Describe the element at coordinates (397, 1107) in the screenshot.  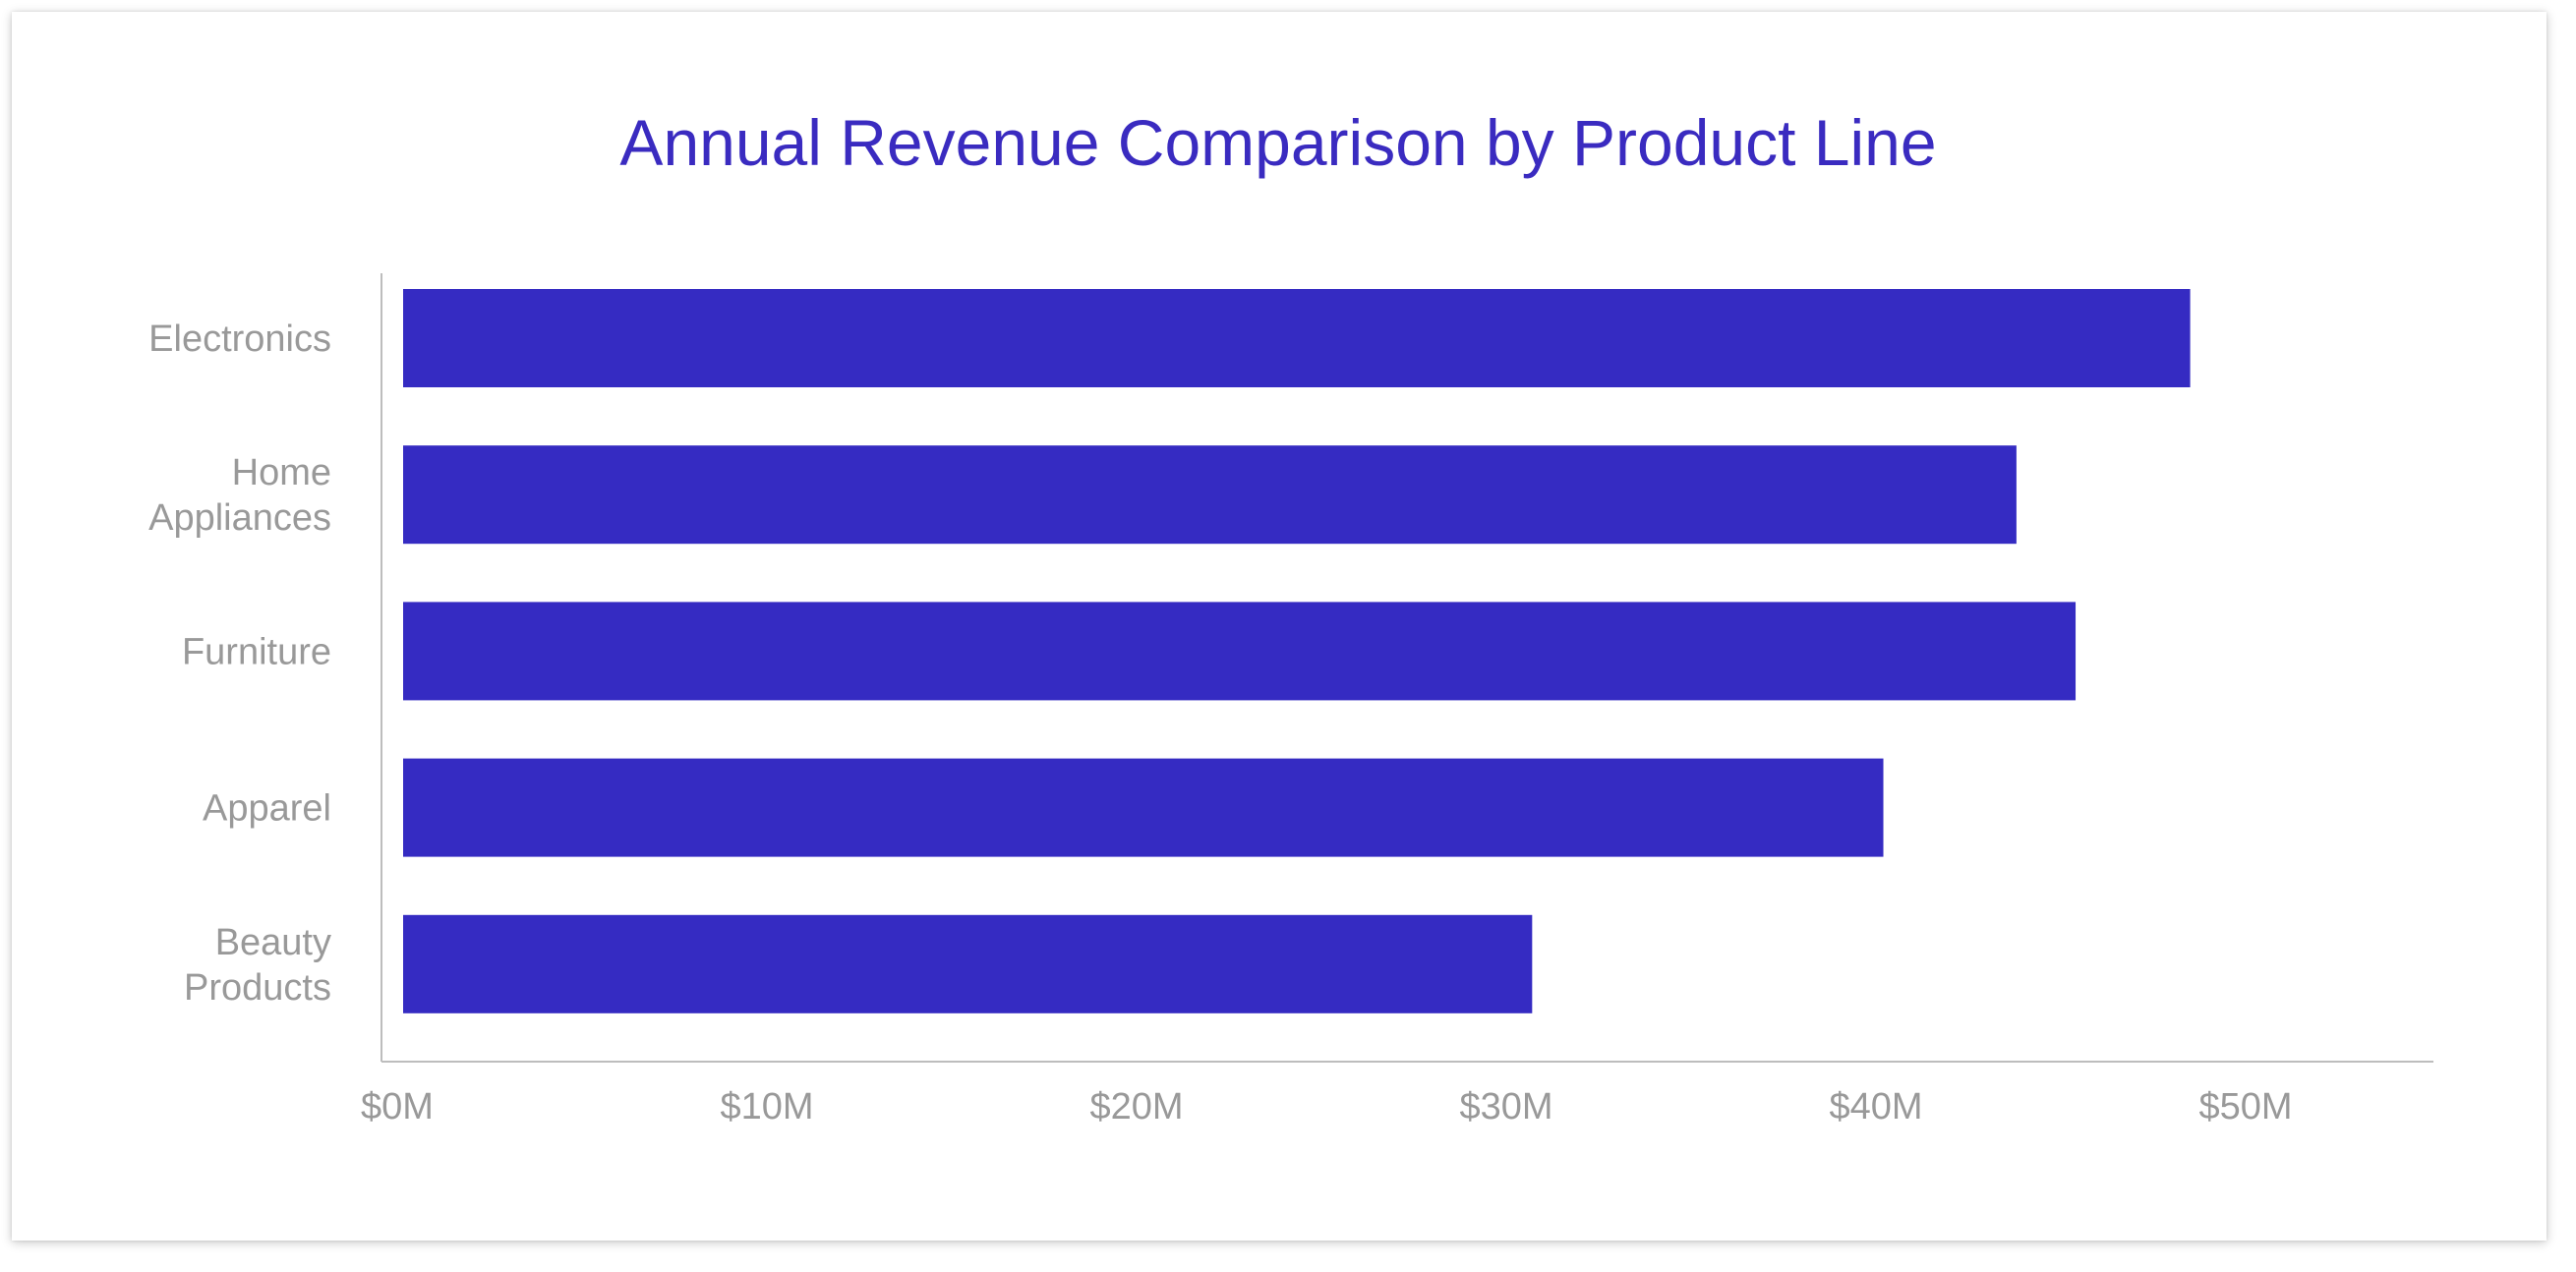
I see `x-tick-label: $0M` at that location.